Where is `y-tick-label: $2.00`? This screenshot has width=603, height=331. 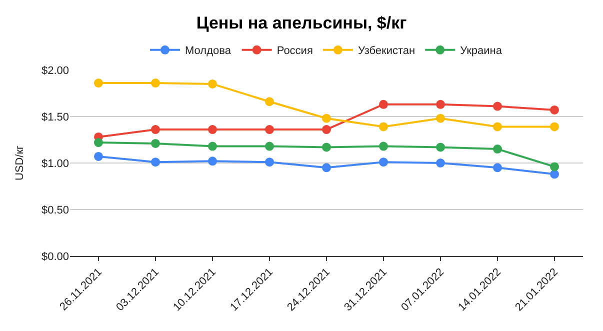 y-tick-label: $2.00 is located at coordinates (55, 70).